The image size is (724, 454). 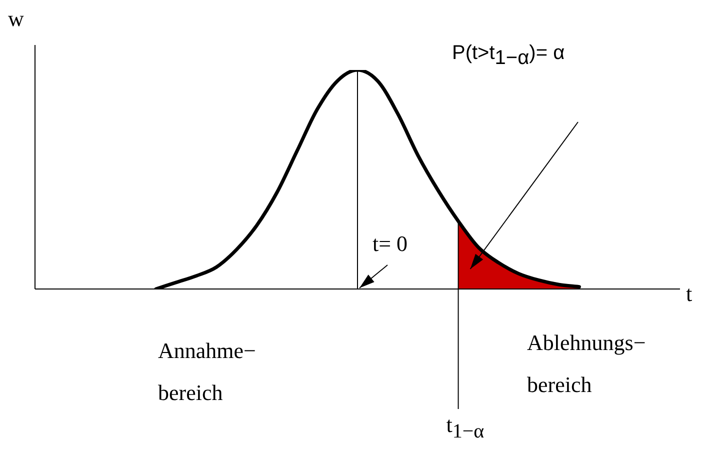 I want to click on annotation: t= 0, so click(x=390, y=244).